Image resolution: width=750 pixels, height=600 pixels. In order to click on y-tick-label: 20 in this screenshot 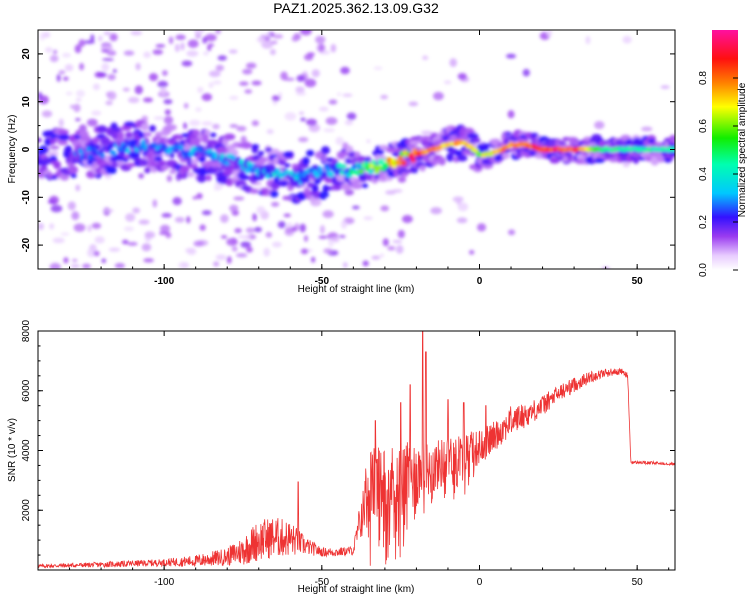, I will do `click(26, 54)`.